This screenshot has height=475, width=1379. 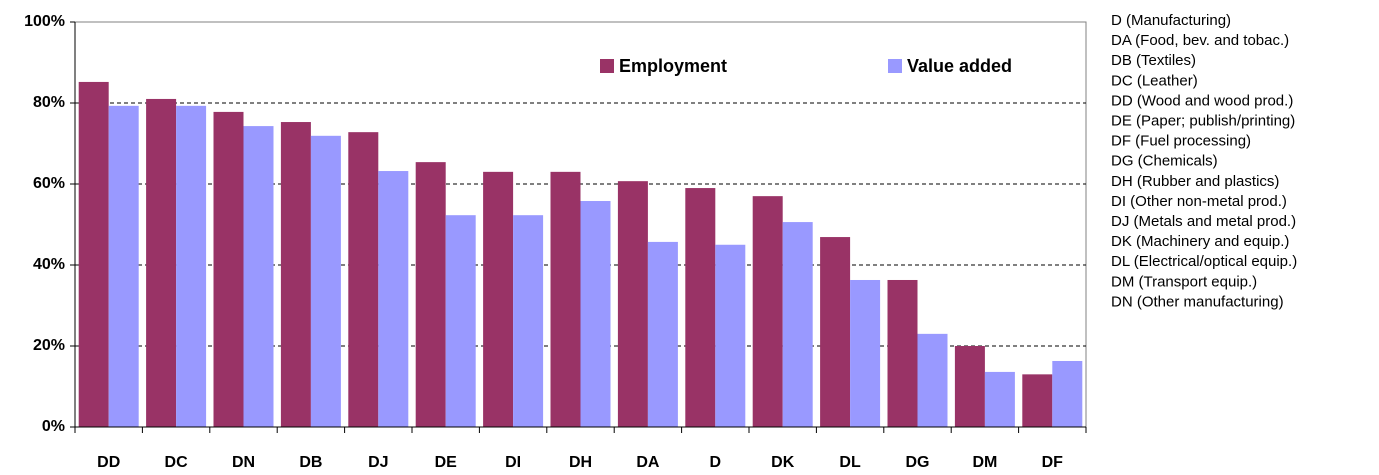 I want to click on x-tick-label: DH, so click(x=580, y=462).